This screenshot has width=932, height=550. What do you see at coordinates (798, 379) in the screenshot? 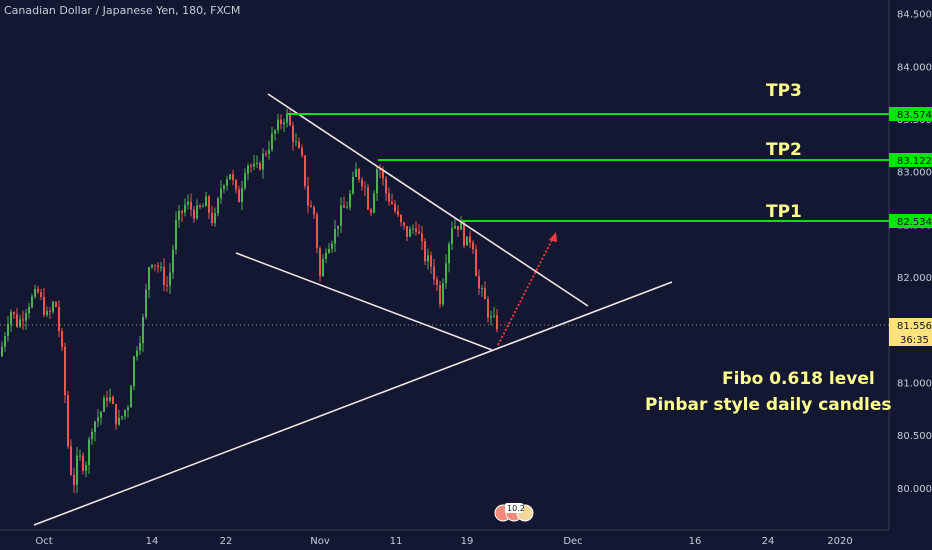
I see `note-fibo-level: Fibo 0.618 level` at bounding box center [798, 379].